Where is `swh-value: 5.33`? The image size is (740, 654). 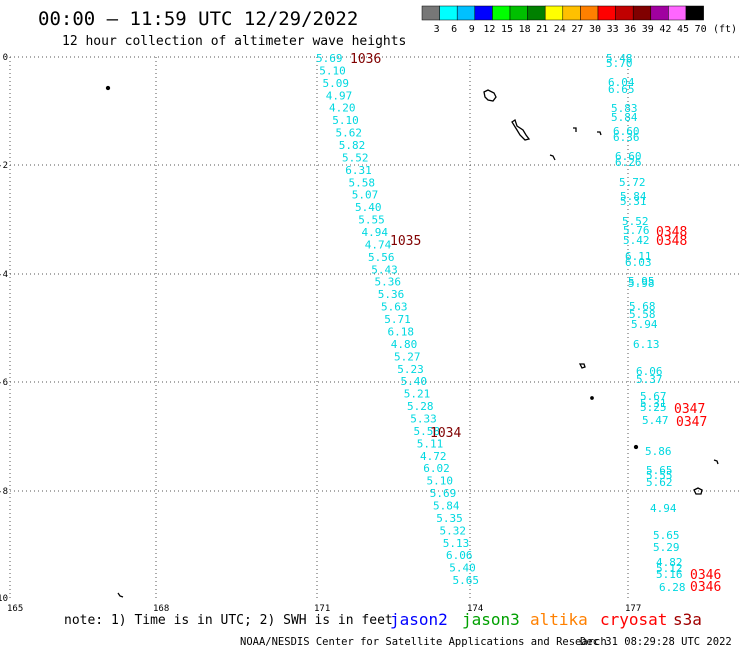 swh-value: 5.33 is located at coordinates (423, 418).